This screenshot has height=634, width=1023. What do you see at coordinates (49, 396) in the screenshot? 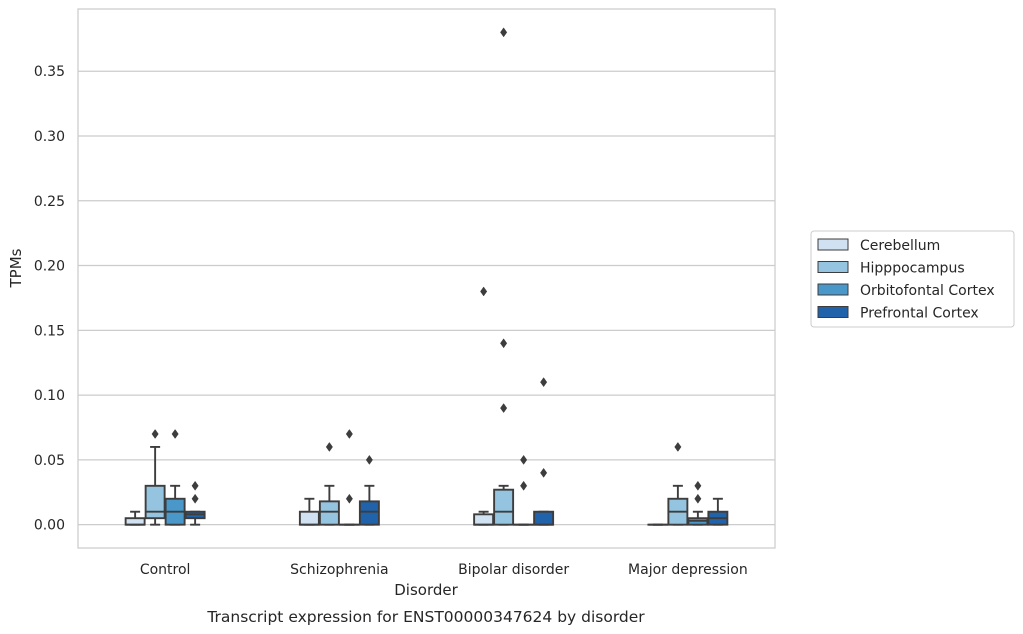
I see `y-tick-label: 0.10` at bounding box center [49, 396].